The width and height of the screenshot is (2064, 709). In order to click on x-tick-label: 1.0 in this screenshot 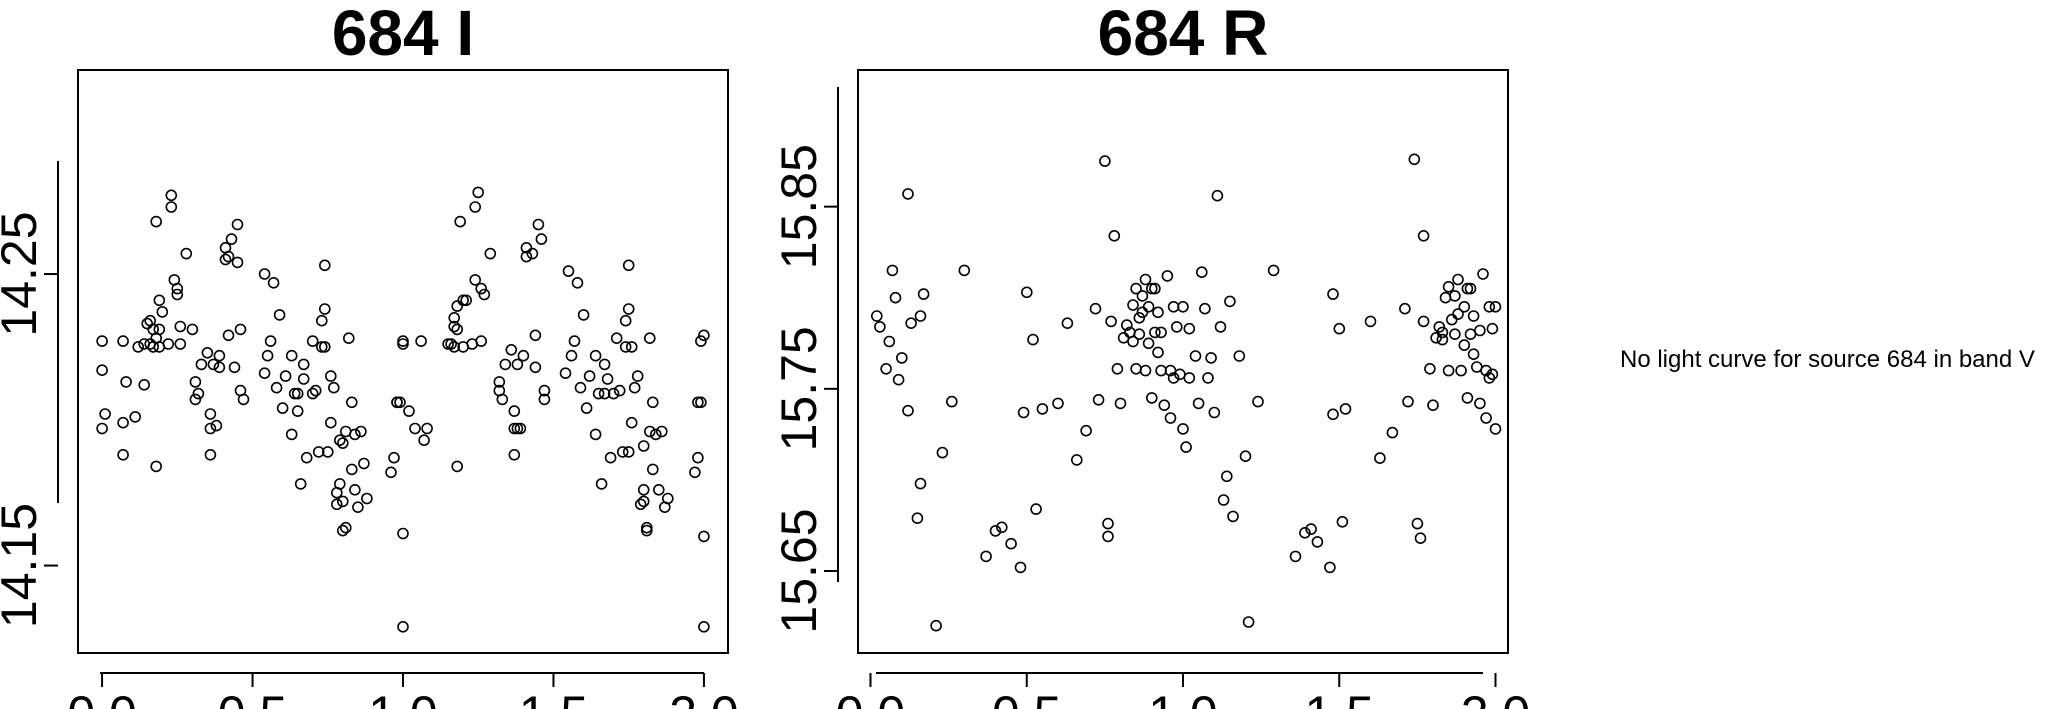, I will do `click(1183, 697)`.